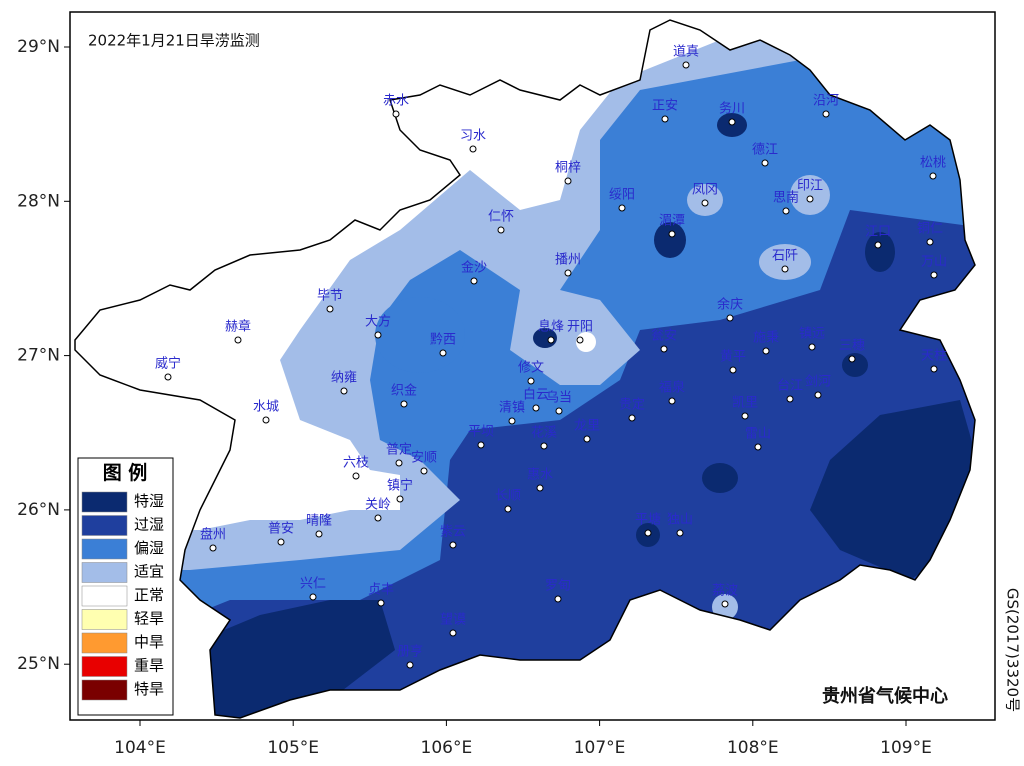  What do you see at coordinates (551, 327) in the screenshot?
I see `city-name: 息烽` at bounding box center [551, 327].